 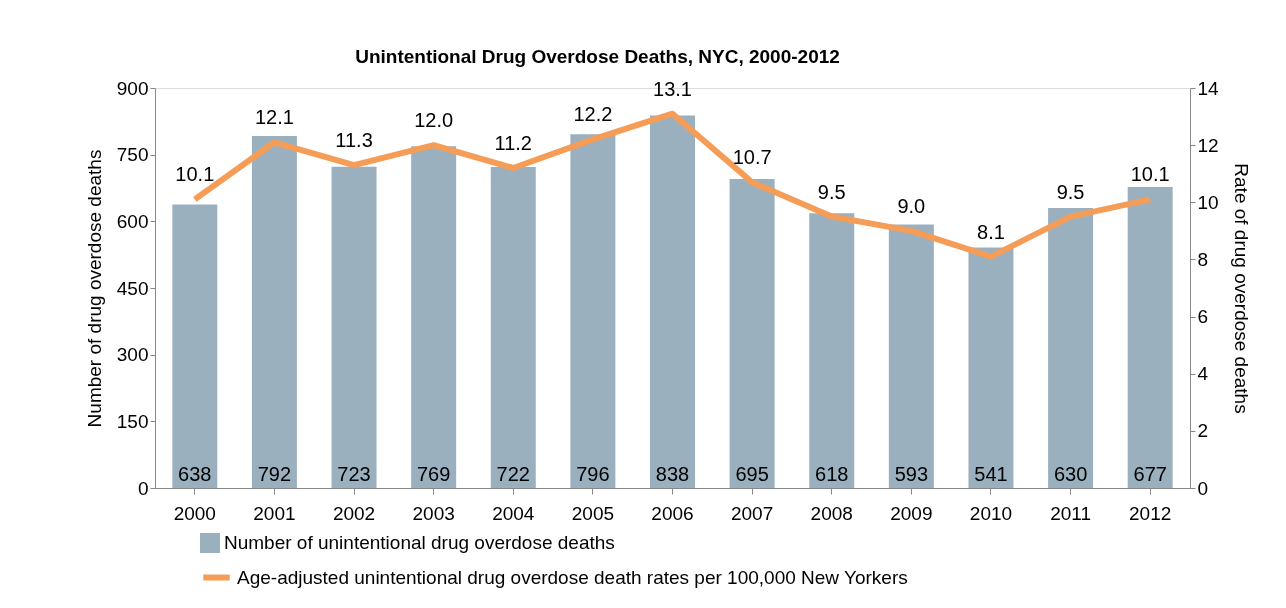 What do you see at coordinates (672, 88) in the screenshot?
I see `data-label: 13.1` at bounding box center [672, 88].